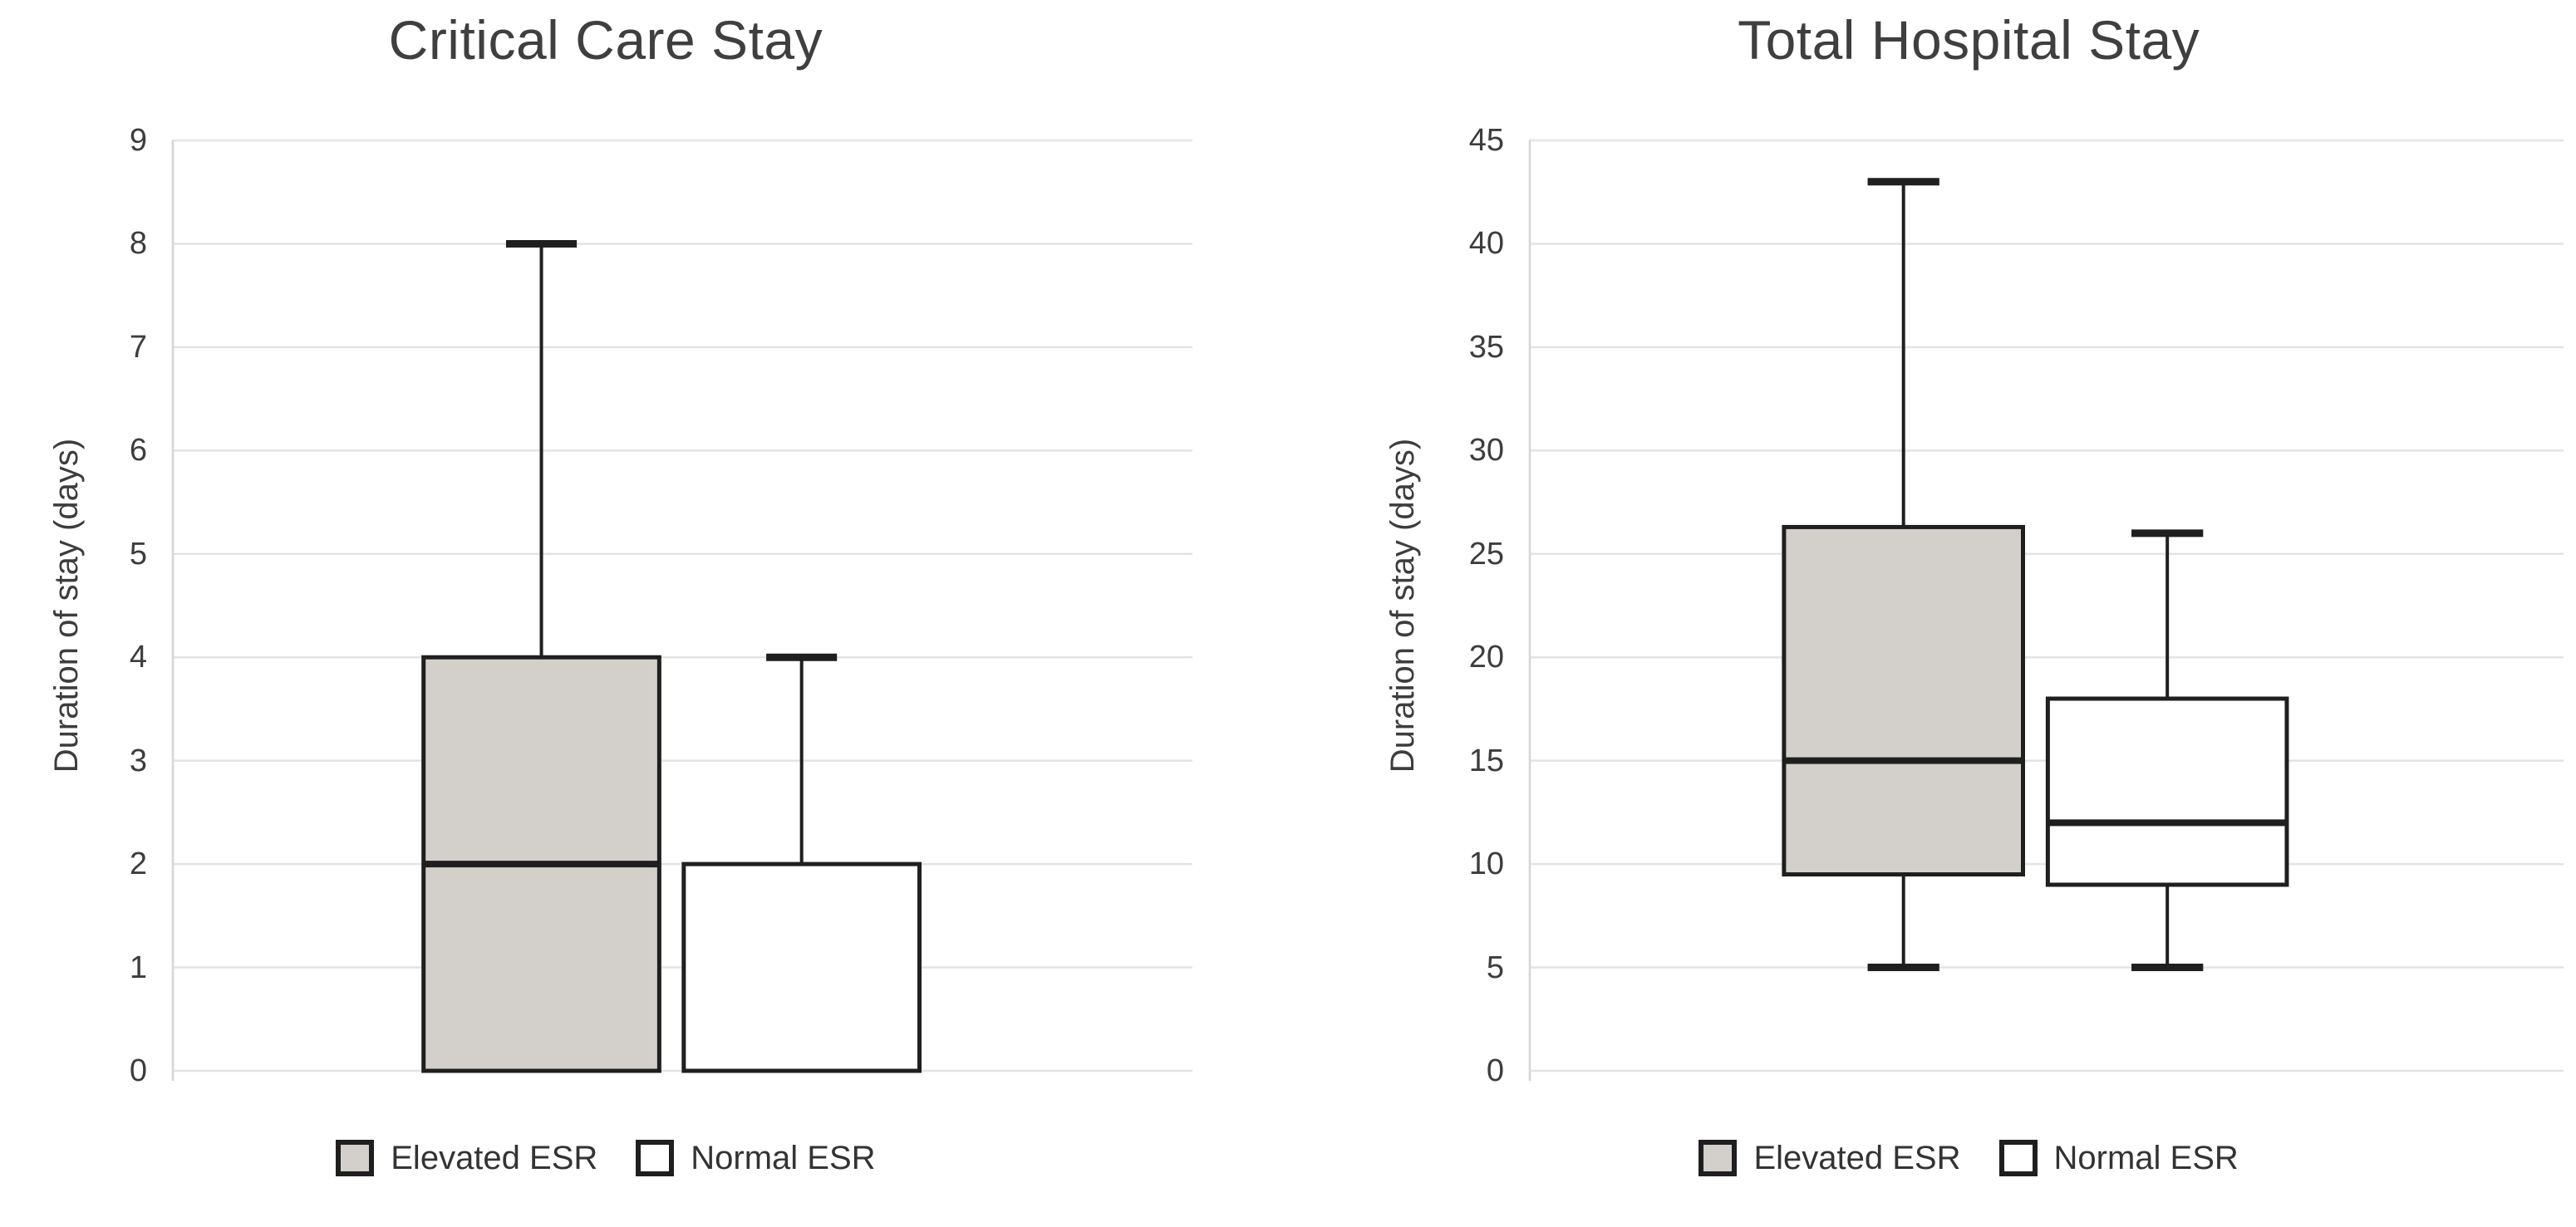 The image size is (2576, 1227). Describe the element at coordinates (1486, 760) in the screenshot. I see `y-tick-label: 15` at that location.